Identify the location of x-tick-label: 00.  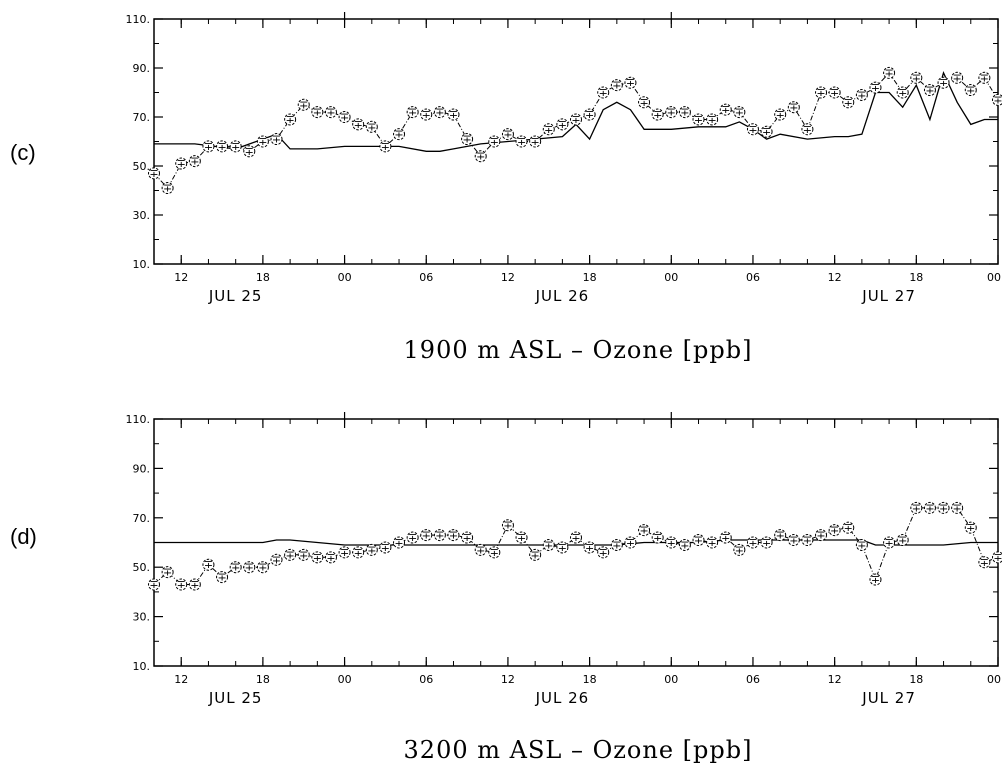
(345, 679).